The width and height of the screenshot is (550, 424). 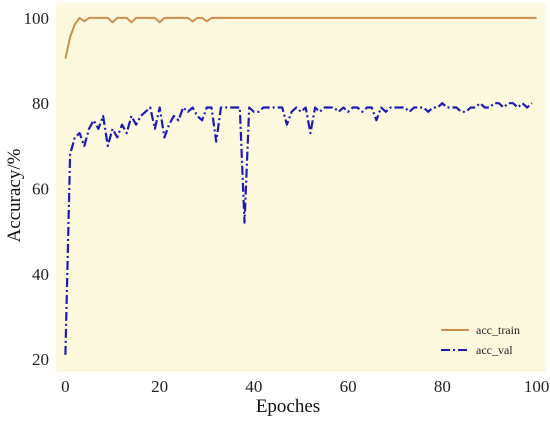 What do you see at coordinates (40, 274) in the screenshot?
I see `y-tick-label: 40` at bounding box center [40, 274].